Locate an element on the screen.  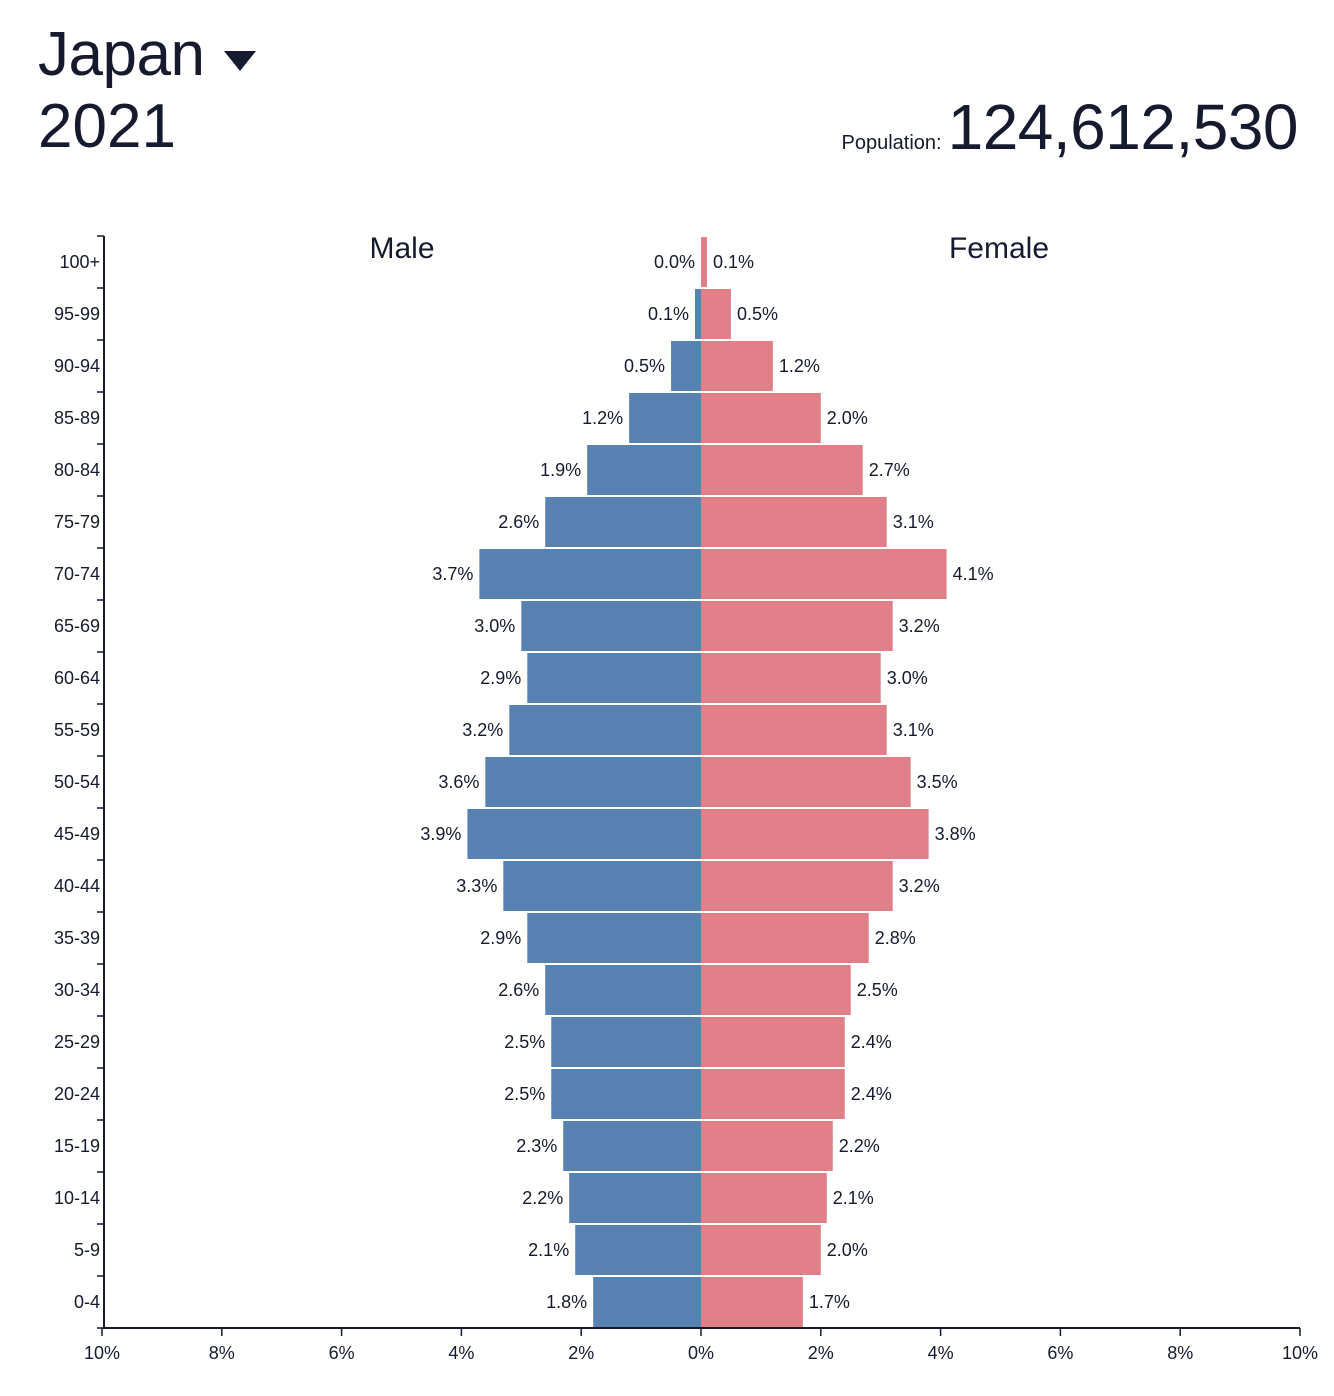
y-tick-label: 80-84 is located at coordinates (77, 470).